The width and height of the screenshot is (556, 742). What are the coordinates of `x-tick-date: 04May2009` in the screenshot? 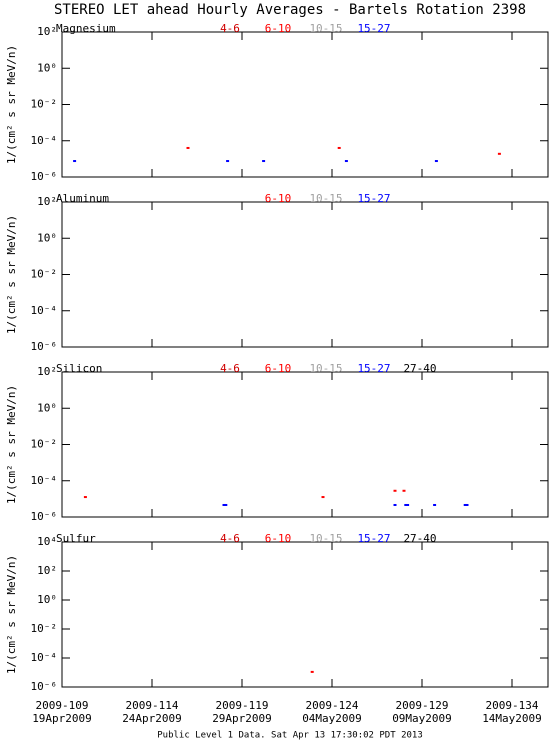 It's located at (332, 718).